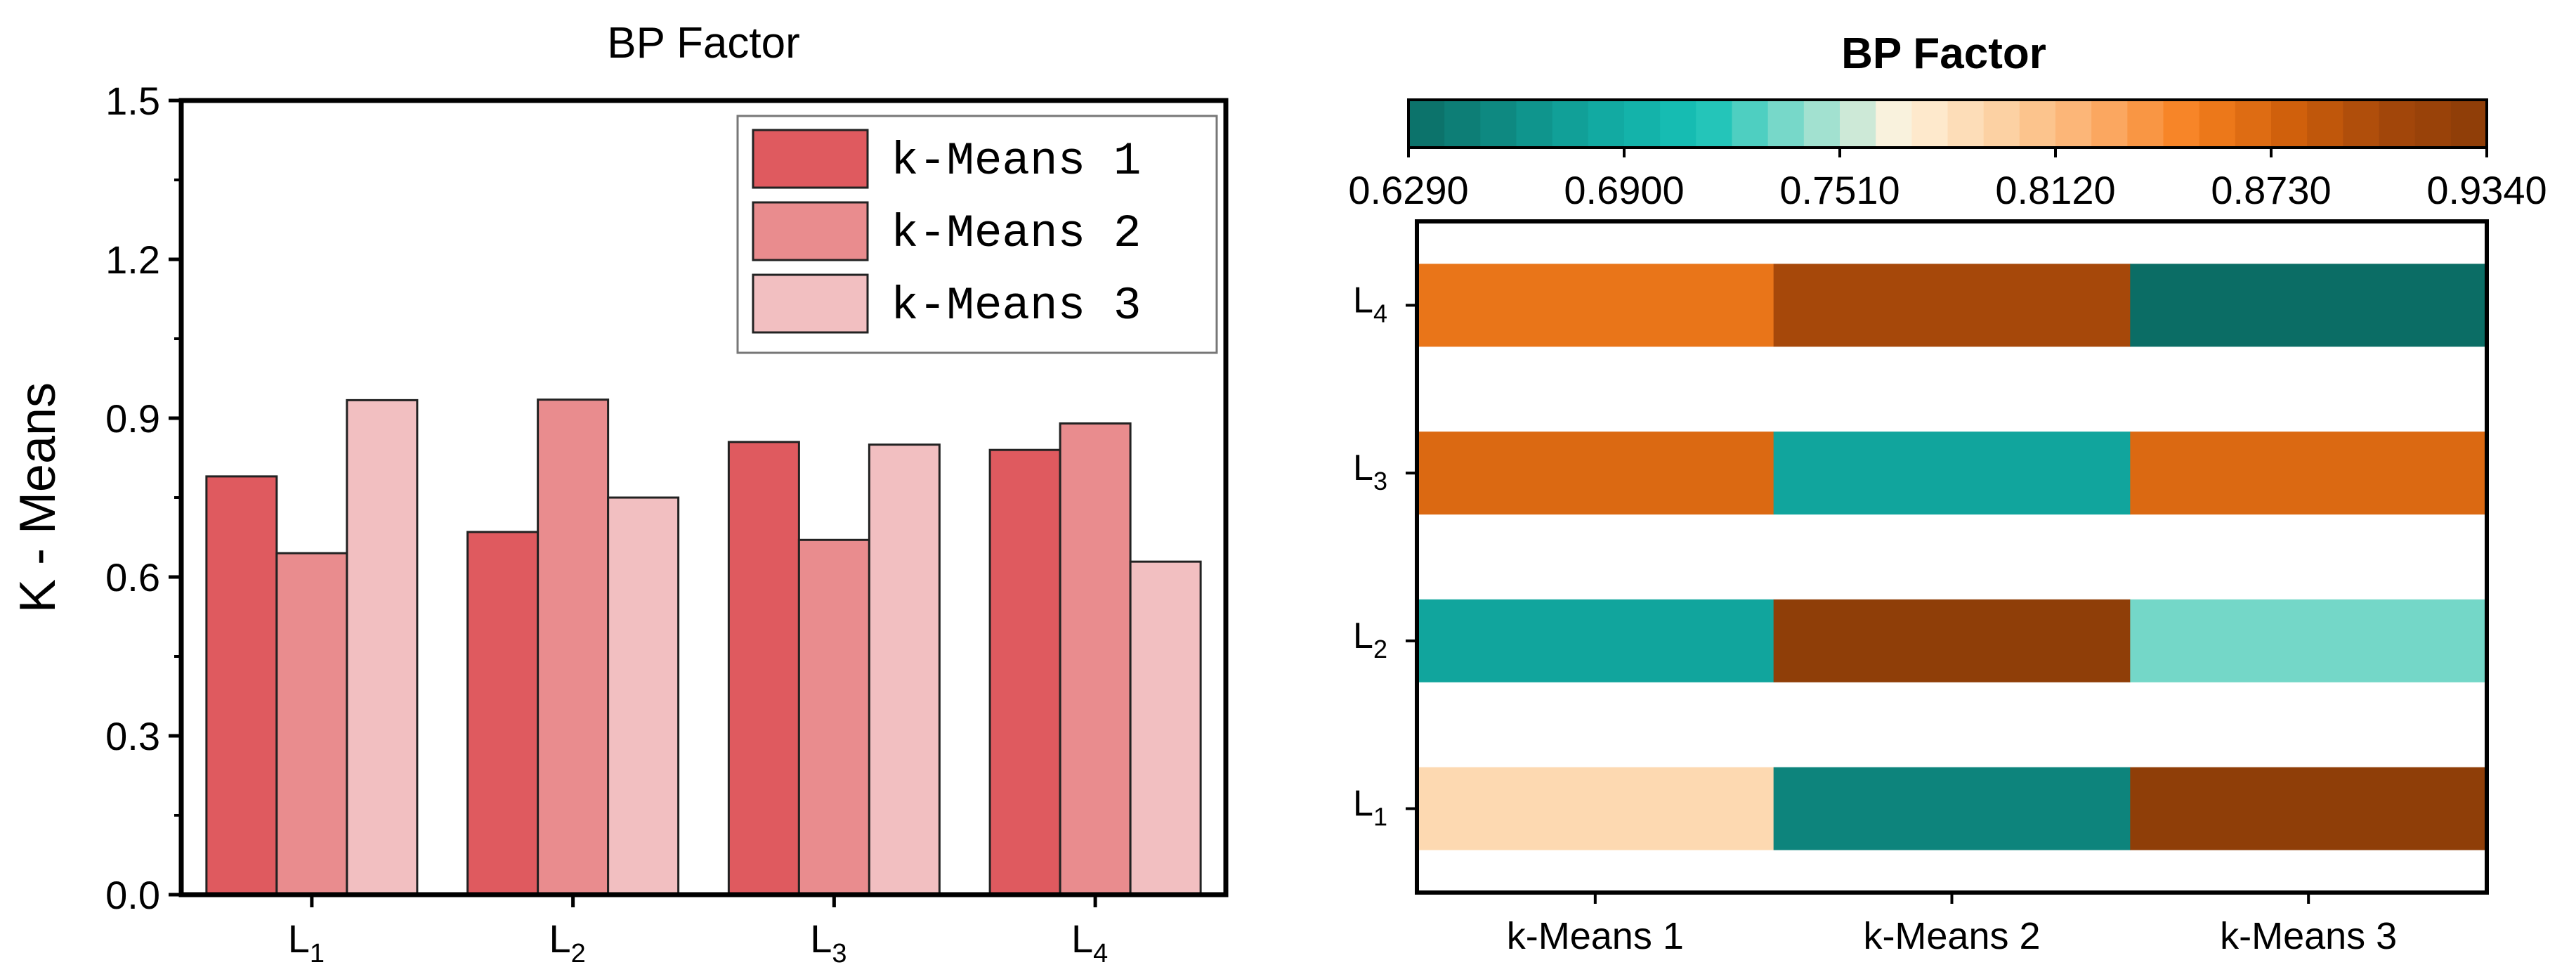 This screenshot has width=2576, height=979. I want to click on y-tick-label: 0.3, so click(132, 736).